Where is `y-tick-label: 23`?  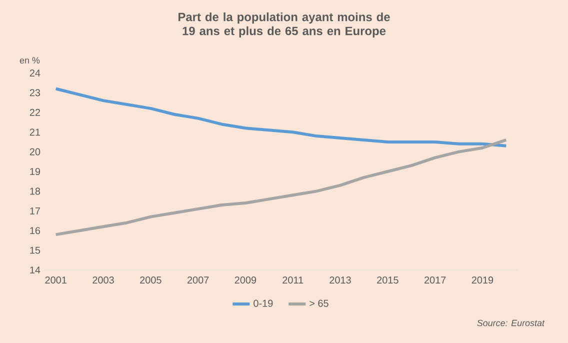
y-tick-label: 23 is located at coordinates (35, 92).